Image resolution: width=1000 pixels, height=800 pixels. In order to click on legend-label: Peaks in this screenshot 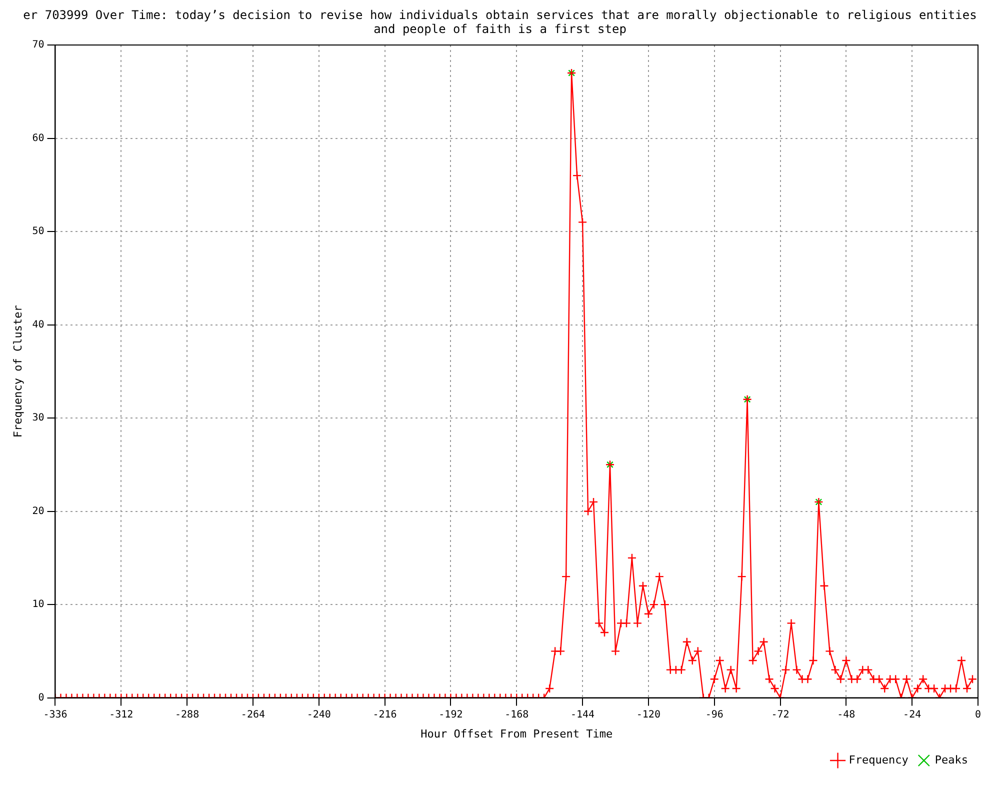, I will do `click(951, 759)`.